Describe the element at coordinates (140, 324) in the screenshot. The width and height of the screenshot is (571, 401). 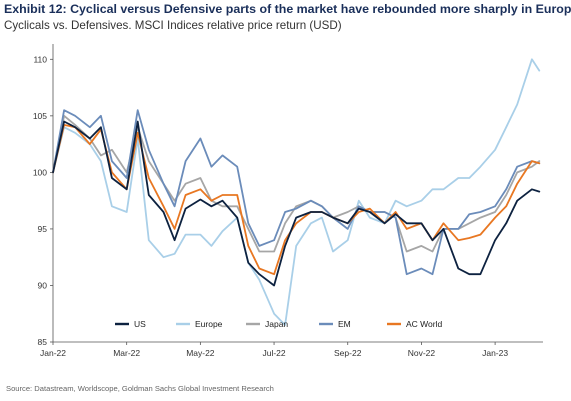
I see `legend-label-us: US` at that location.